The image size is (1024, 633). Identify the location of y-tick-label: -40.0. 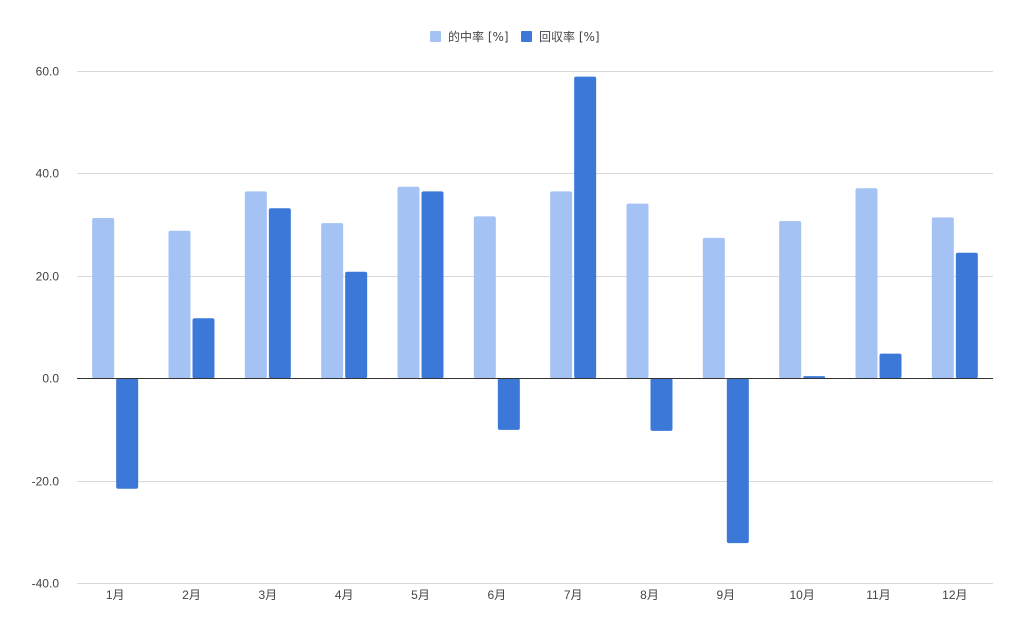
(46, 584).